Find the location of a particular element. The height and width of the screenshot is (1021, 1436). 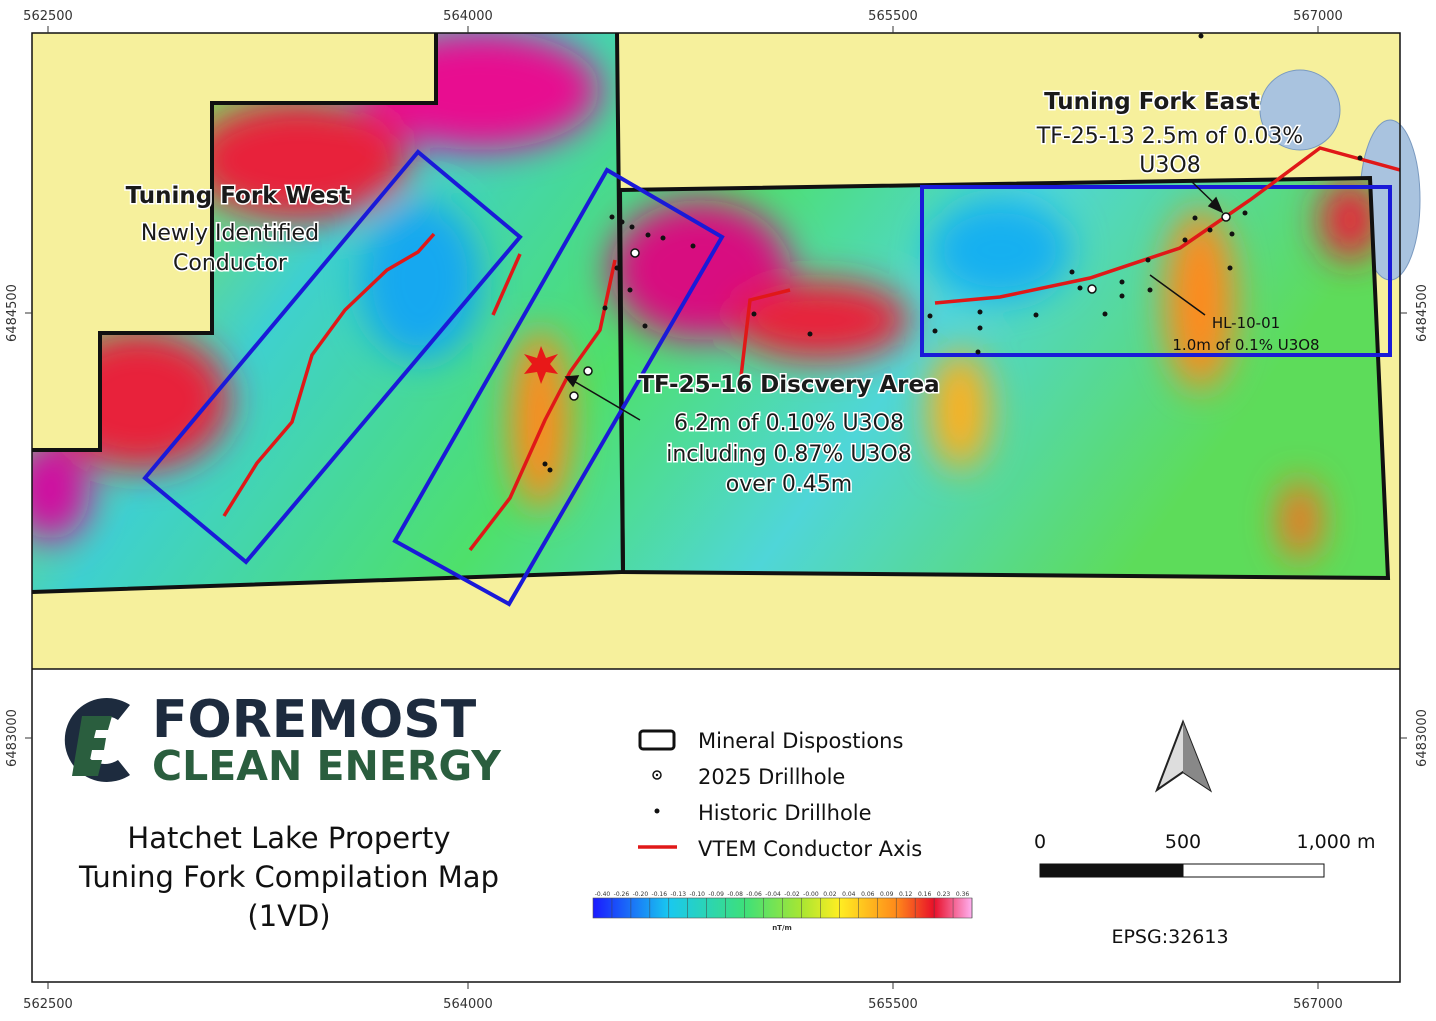

label: U3O8 is located at coordinates (1169, 165).